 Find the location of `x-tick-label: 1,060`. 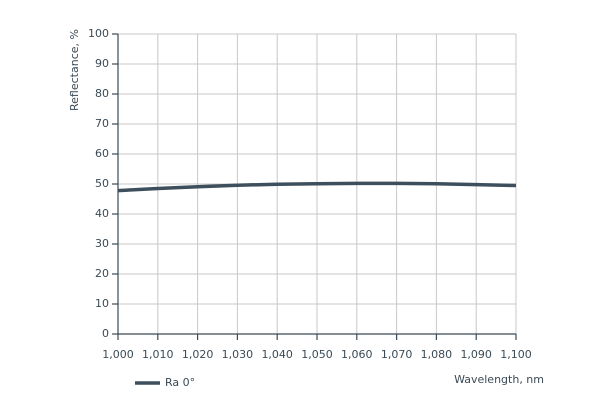

x-tick-label: 1,060 is located at coordinates (357, 354).